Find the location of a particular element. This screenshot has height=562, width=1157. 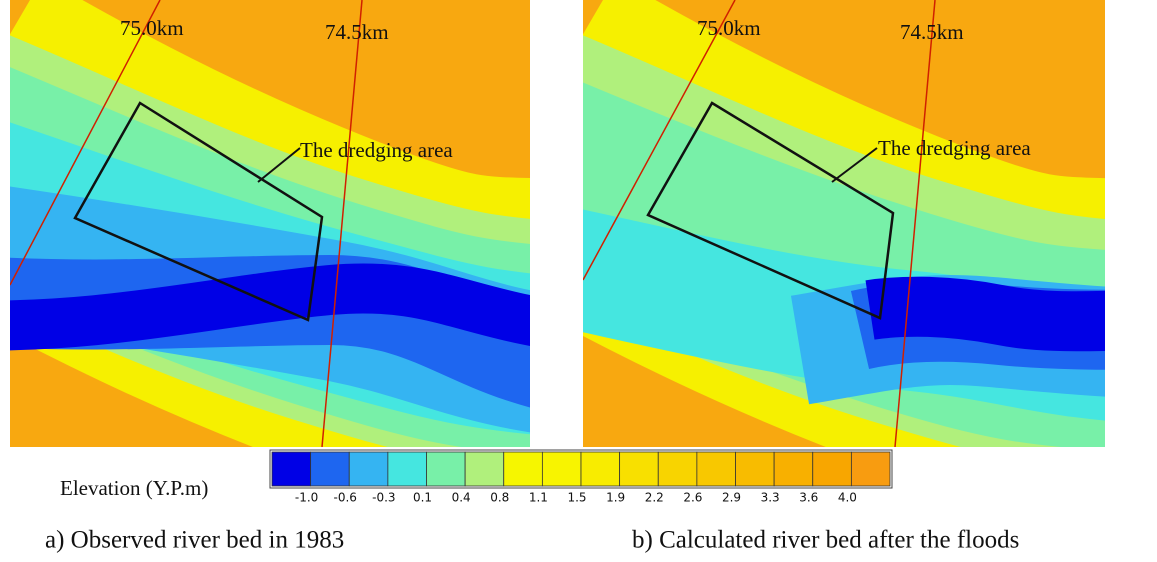

colorbar-tick: 2.6 is located at coordinates (692, 498).